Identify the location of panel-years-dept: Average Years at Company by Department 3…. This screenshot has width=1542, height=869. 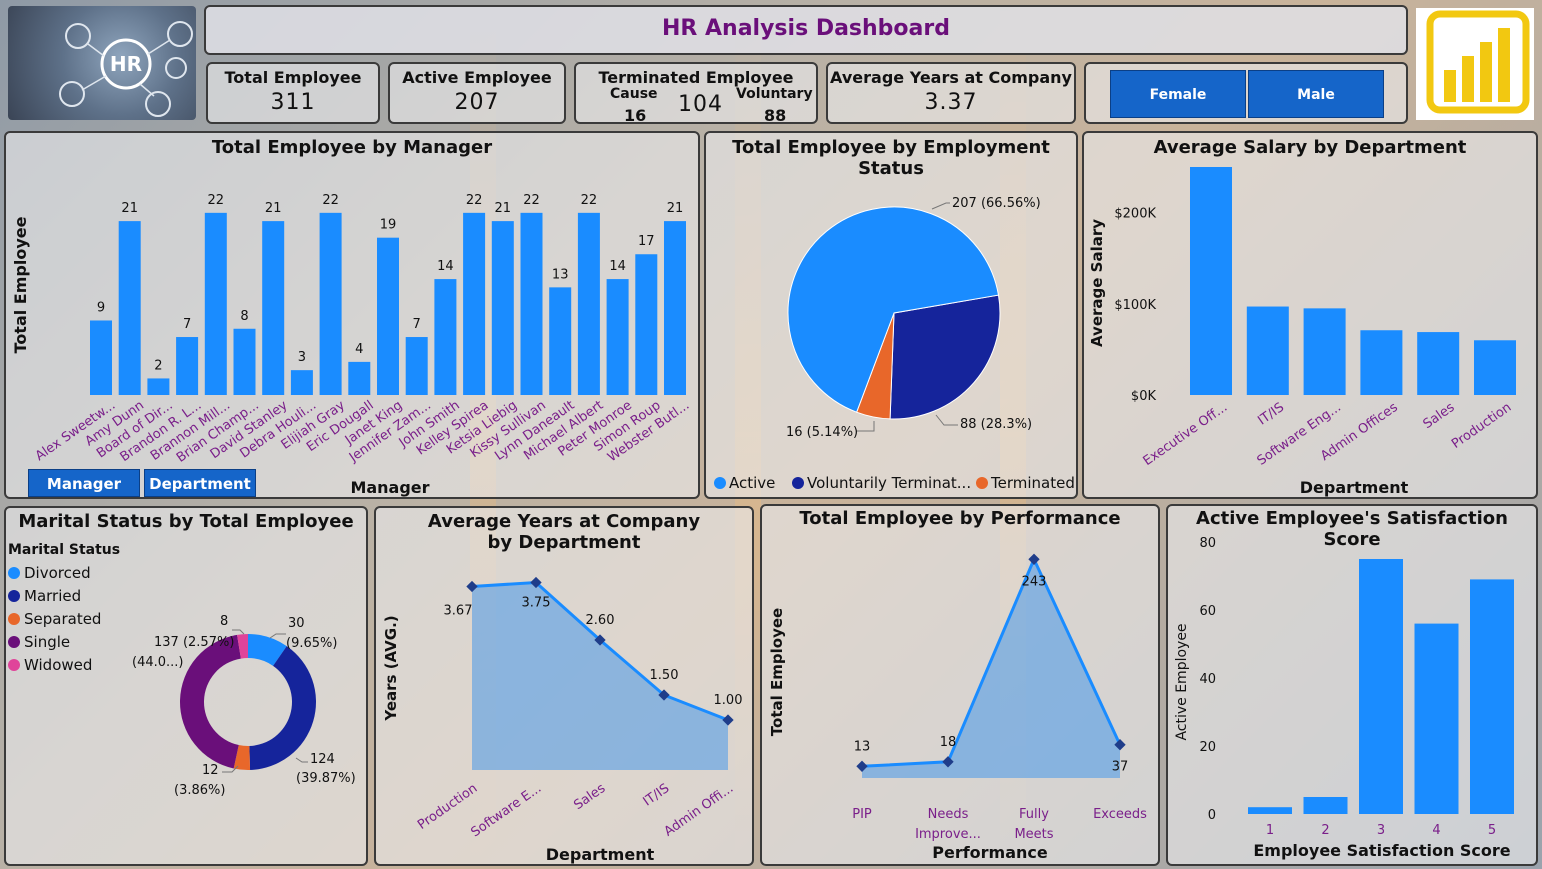
(564, 686).